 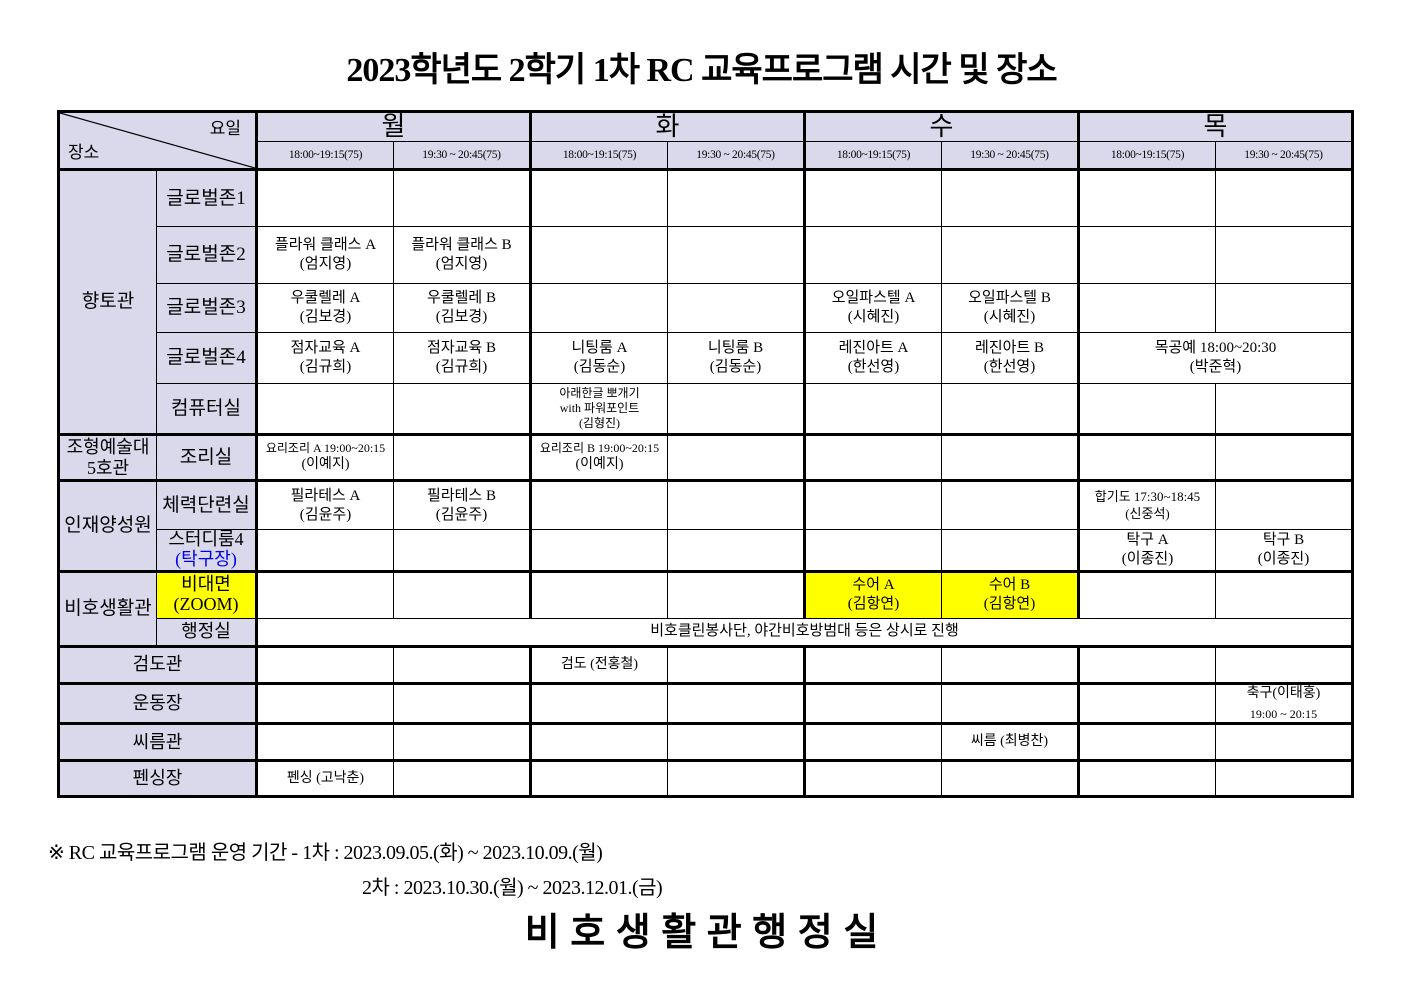 I want to click on program-name: 니팅룸 B, so click(x=735, y=348).